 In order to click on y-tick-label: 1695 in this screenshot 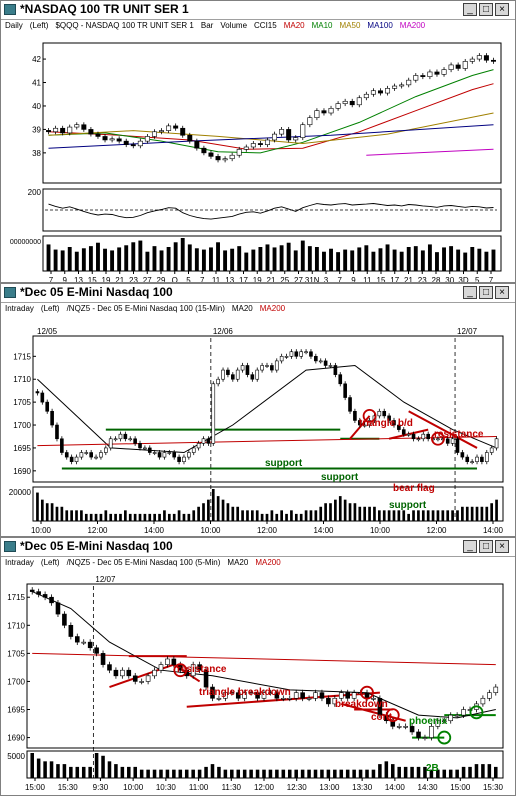, I will do `click(16, 710)`.